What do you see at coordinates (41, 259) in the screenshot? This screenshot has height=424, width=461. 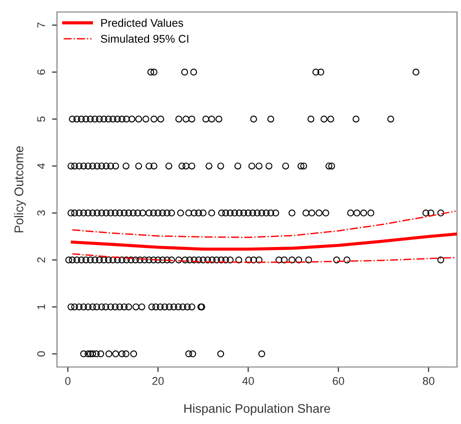 I see `y-tick-label: 2` at bounding box center [41, 259].